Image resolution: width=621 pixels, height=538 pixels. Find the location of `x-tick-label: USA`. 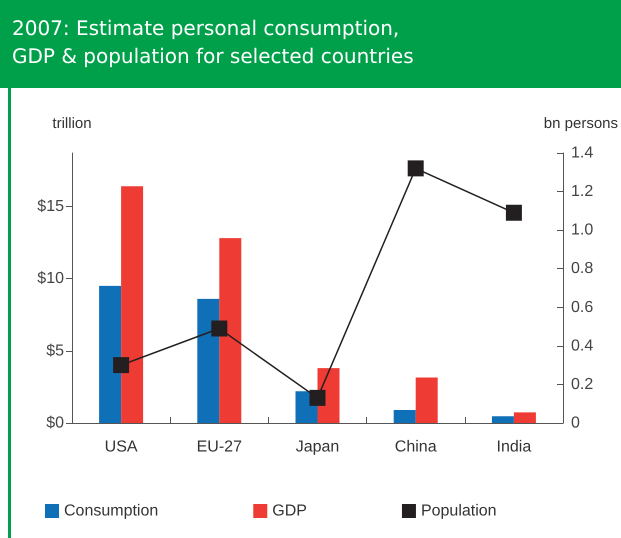

x-tick-label: USA is located at coordinates (121, 447).